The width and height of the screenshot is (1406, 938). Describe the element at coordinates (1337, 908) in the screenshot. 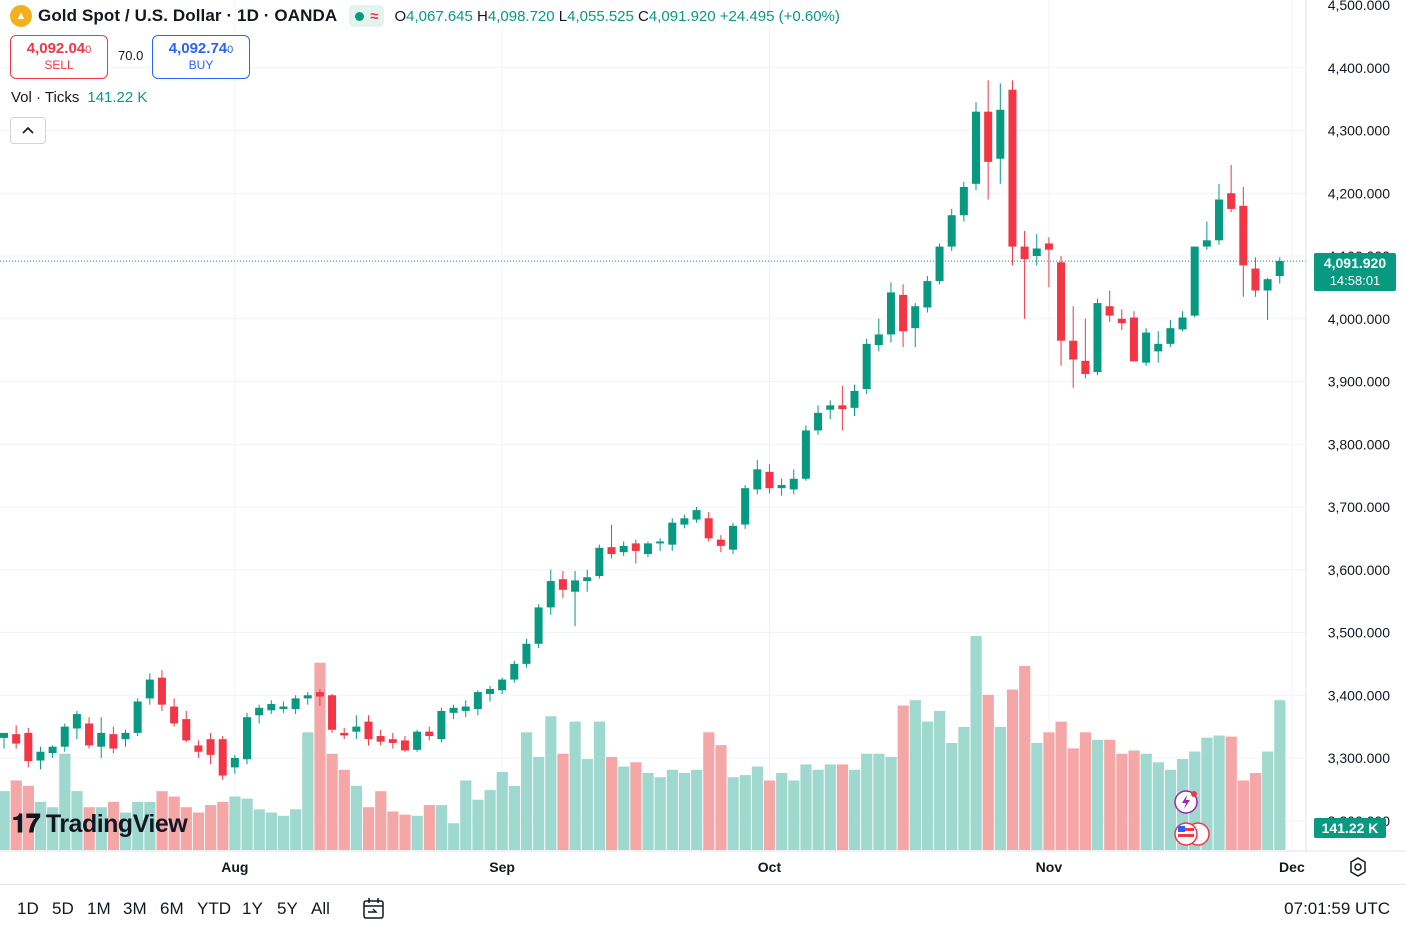

I see `utc-clock: 07:01:59 UTC` at that location.